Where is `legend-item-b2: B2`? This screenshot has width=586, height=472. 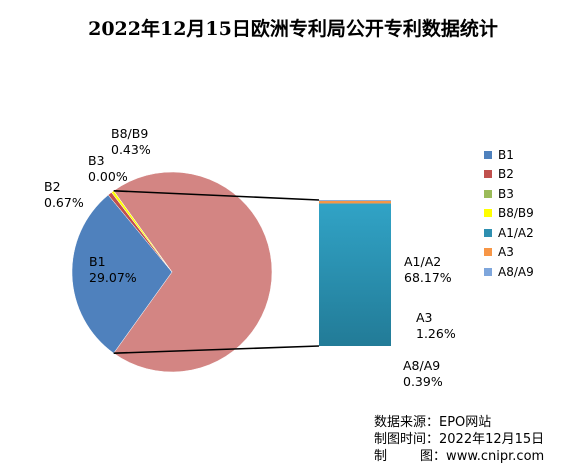
legend-item-b2: B2 is located at coordinates (509, 175).